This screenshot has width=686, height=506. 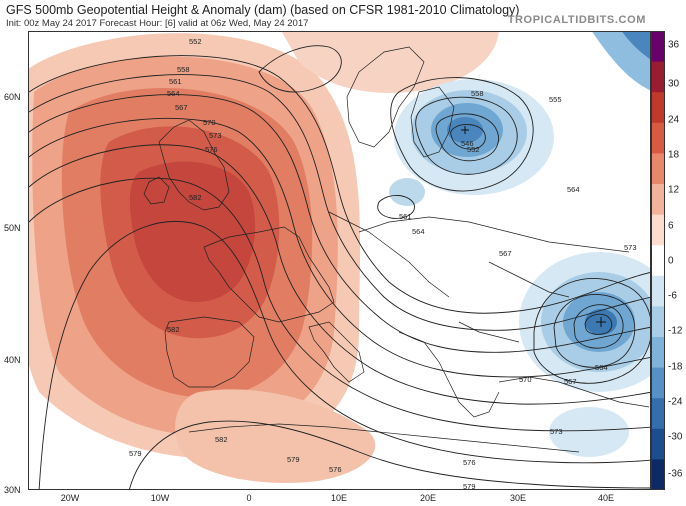 What do you see at coordinates (70, 498) in the screenshot?
I see `longitude-label: 20W` at bounding box center [70, 498].